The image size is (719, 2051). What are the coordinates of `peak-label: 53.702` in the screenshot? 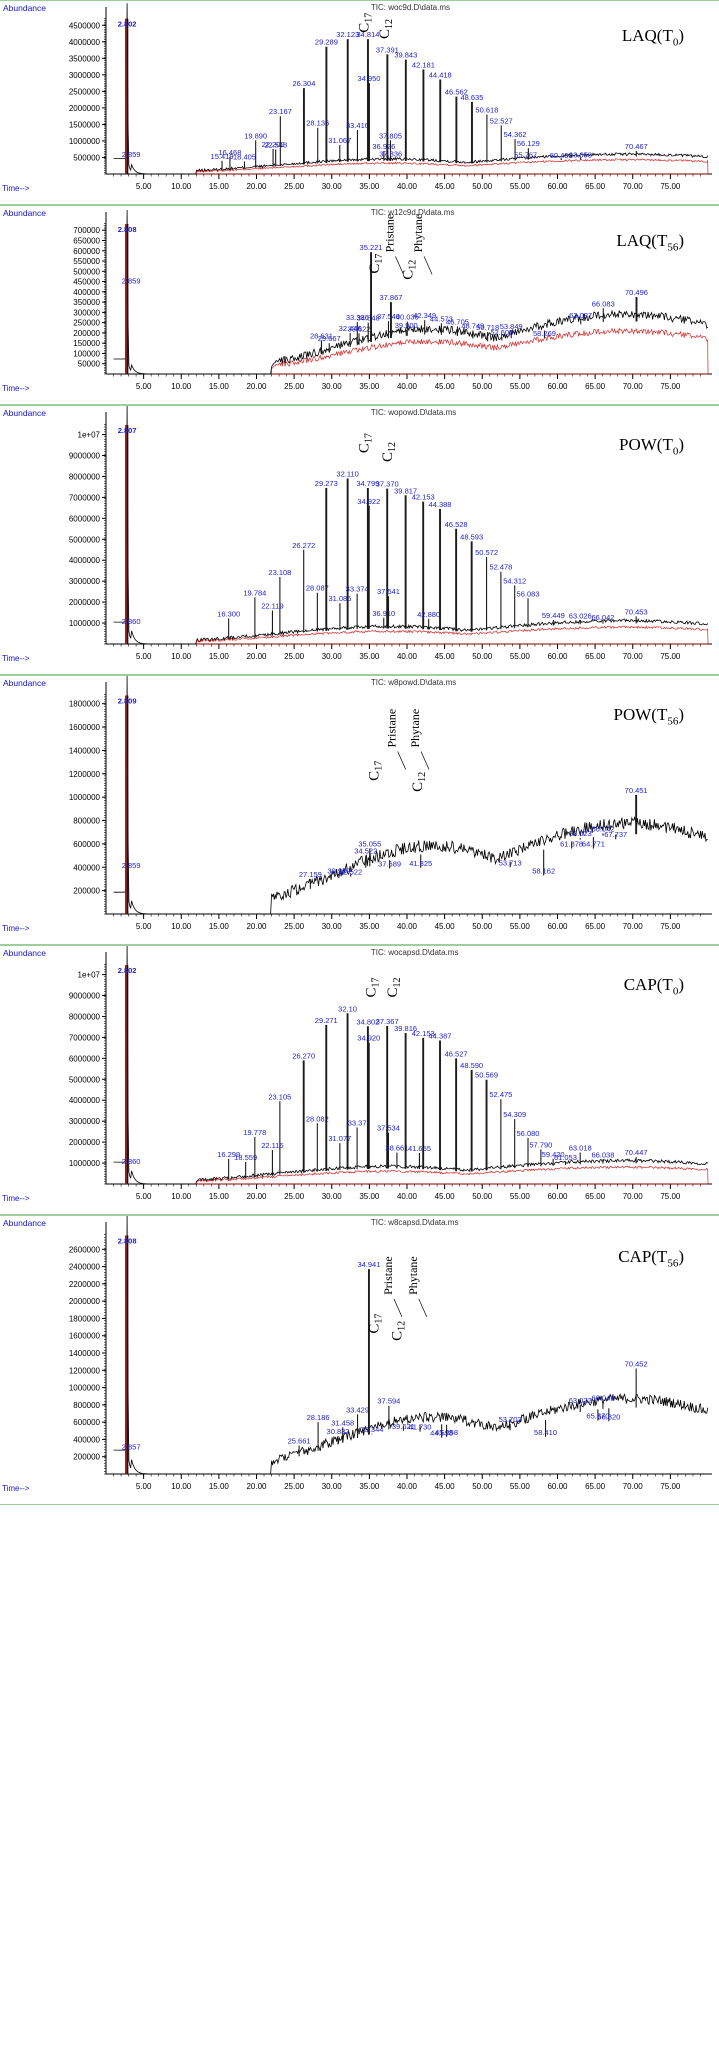 It's located at (510, 1419).